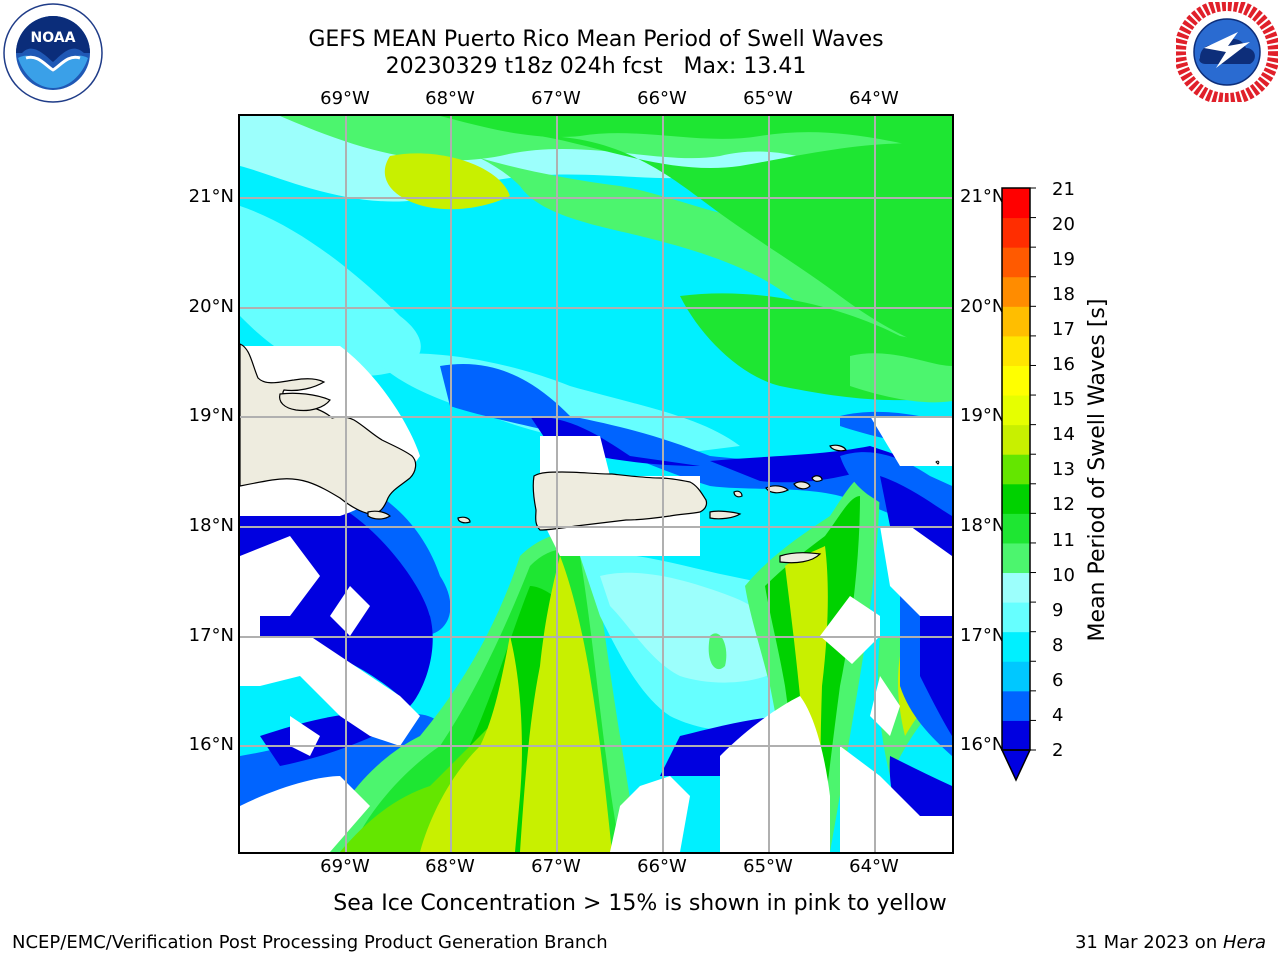 The image size is (1280, 960). What do you see at coordinates (211, 196) in the screenshot?
I see `lat-tick-left: 21°N` at bounding box center [211, 196].